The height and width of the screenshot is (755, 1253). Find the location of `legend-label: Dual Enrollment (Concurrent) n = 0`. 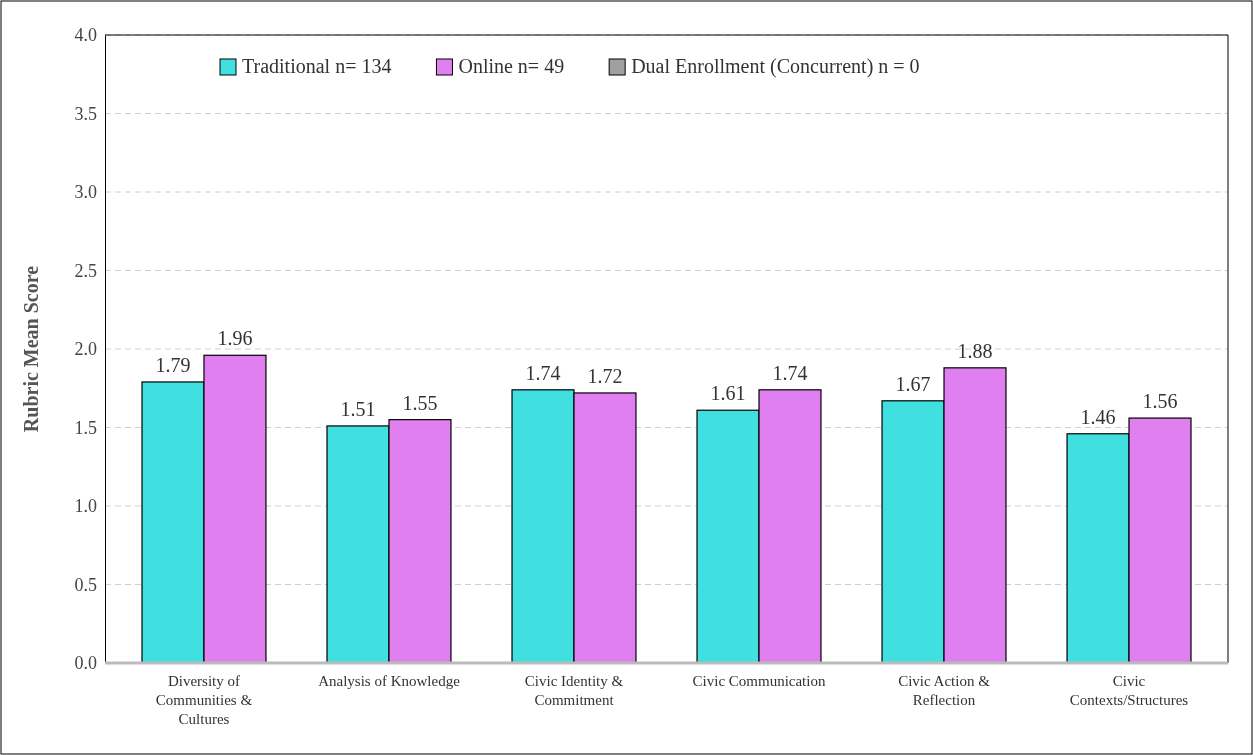

legend-label: Dual Enrollment (Concurrent) n = 0 is located at coordinates (775, 66).